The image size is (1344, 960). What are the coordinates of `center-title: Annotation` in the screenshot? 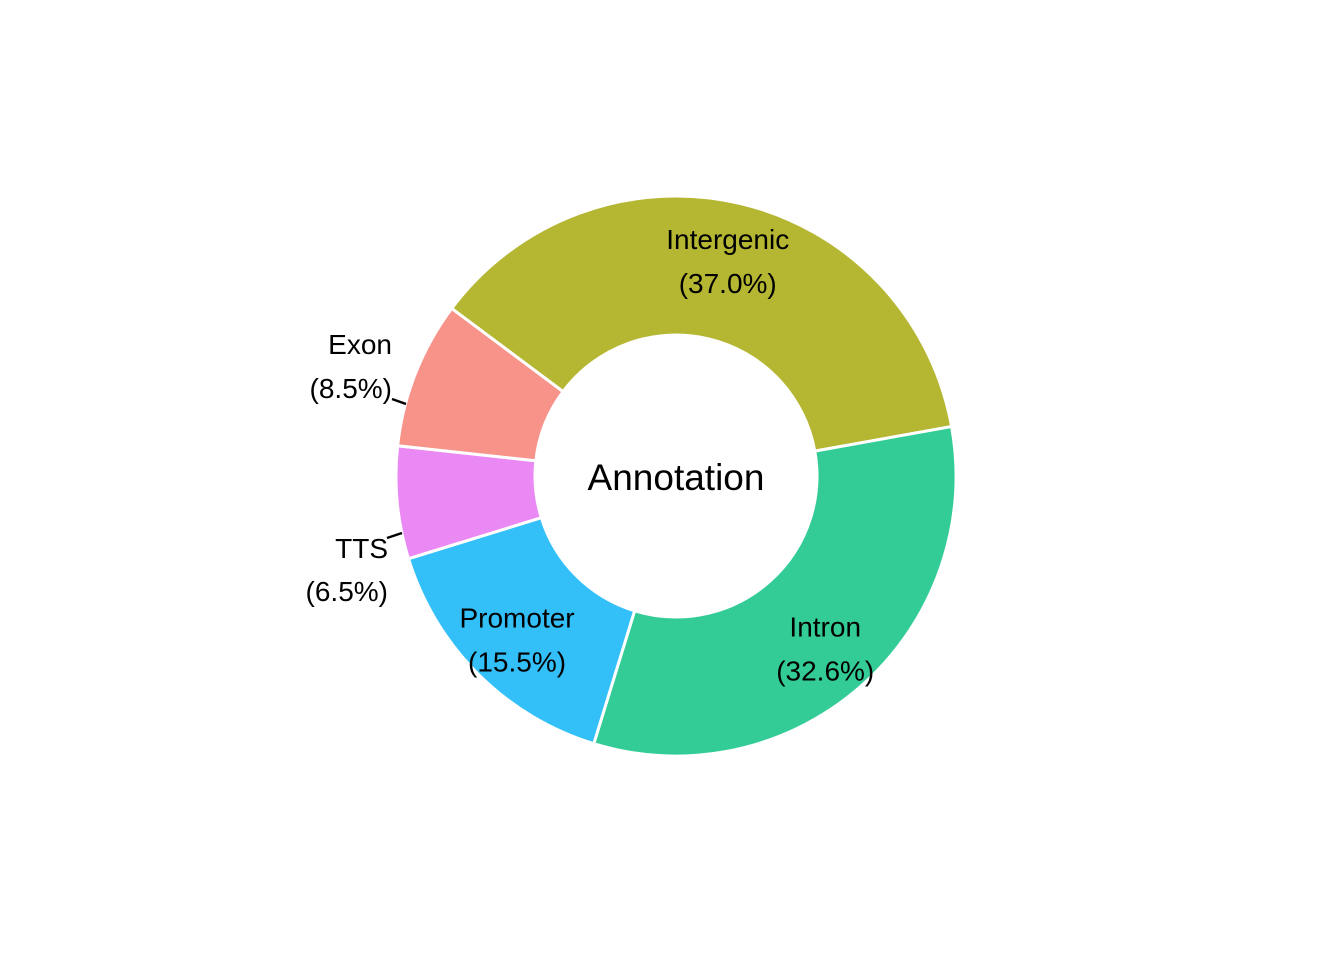 It's located at (676, 477).